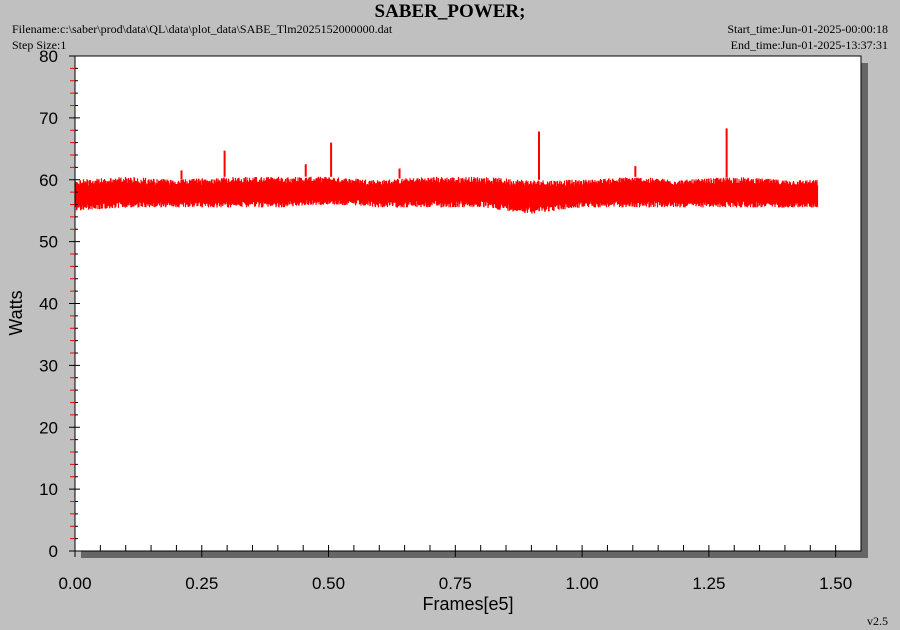 This screenshot has height=630, width=900. Describe the element at coordinates (48, 427) in the screenshot. I see `y-tick-label: 20` at that location.